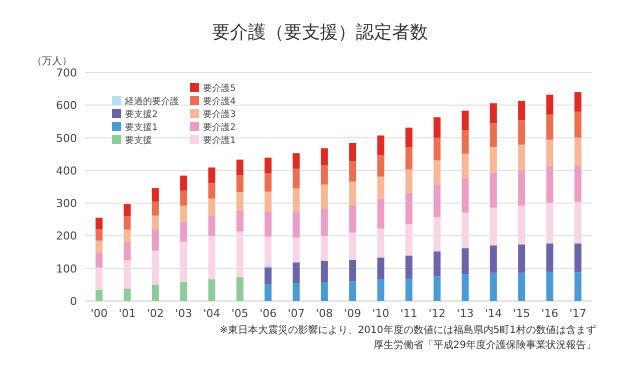 The width and height of the screenshot is (640, 365). I want to click on legend-label: 要介護4, so click(219, 101).